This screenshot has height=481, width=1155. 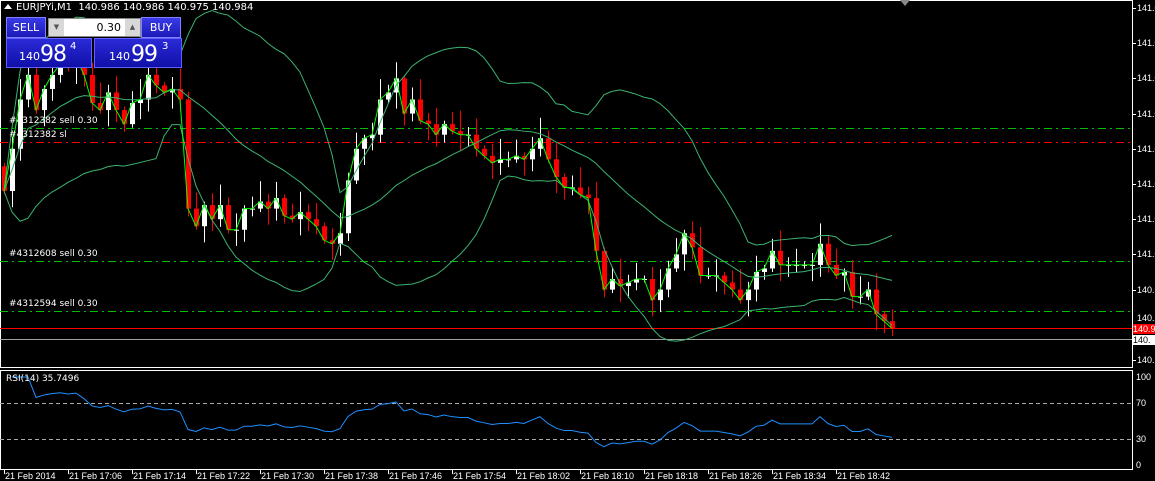 What do you see at coordinates (26, 27) in the screenshot?
I see `sell-button: SELL` at bounding box center [26, 27].